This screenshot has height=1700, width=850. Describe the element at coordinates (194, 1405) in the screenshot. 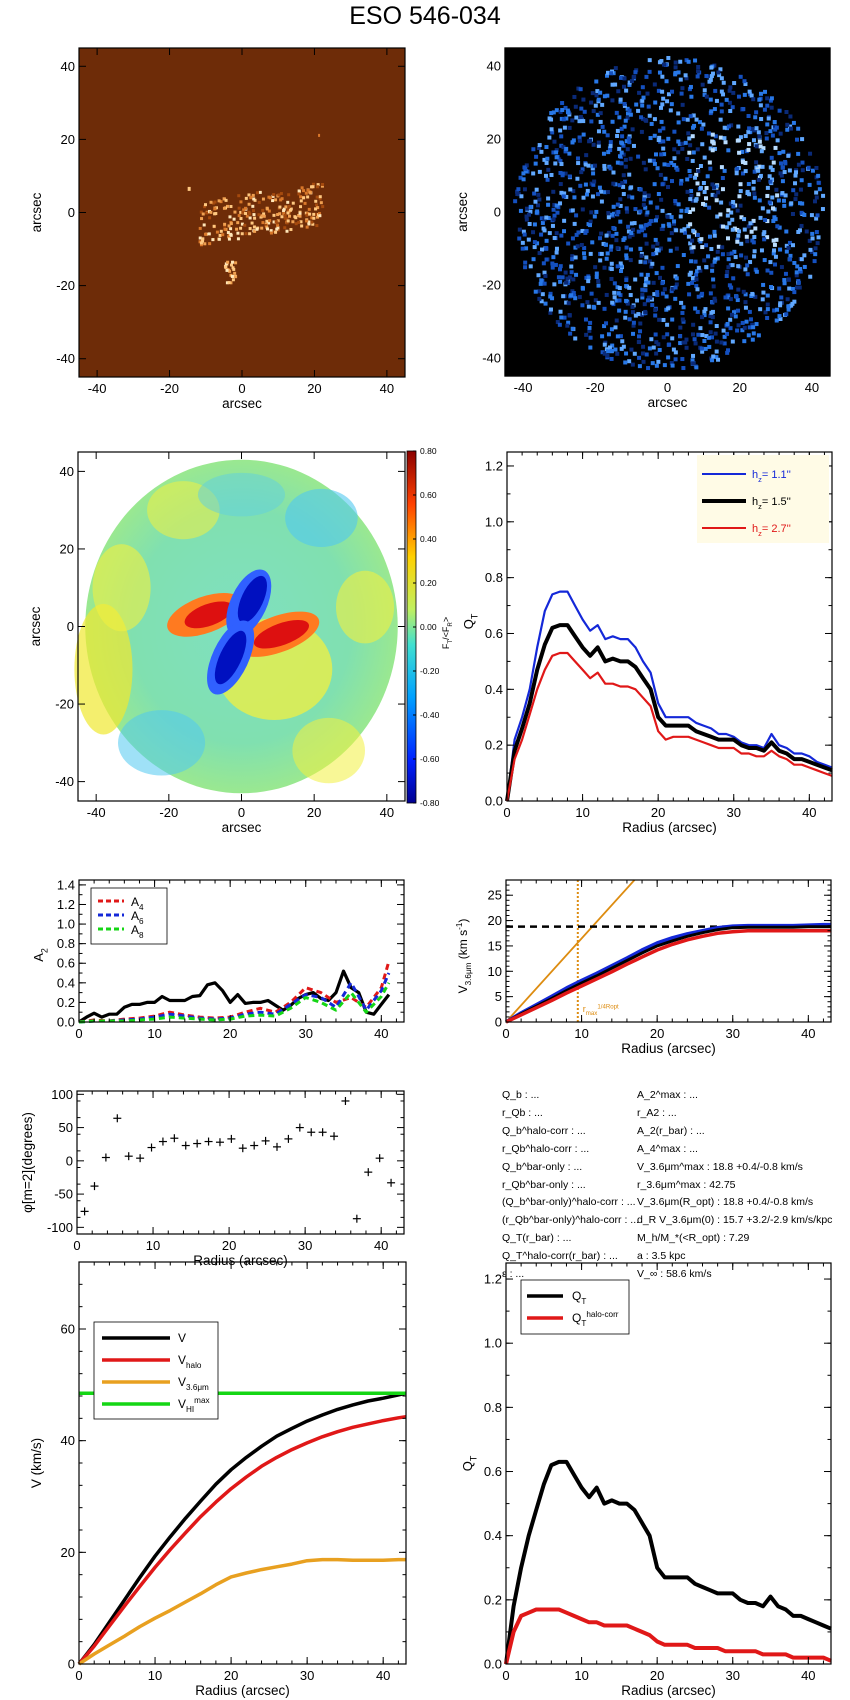

I see `legend-label: VHImax` at that location.